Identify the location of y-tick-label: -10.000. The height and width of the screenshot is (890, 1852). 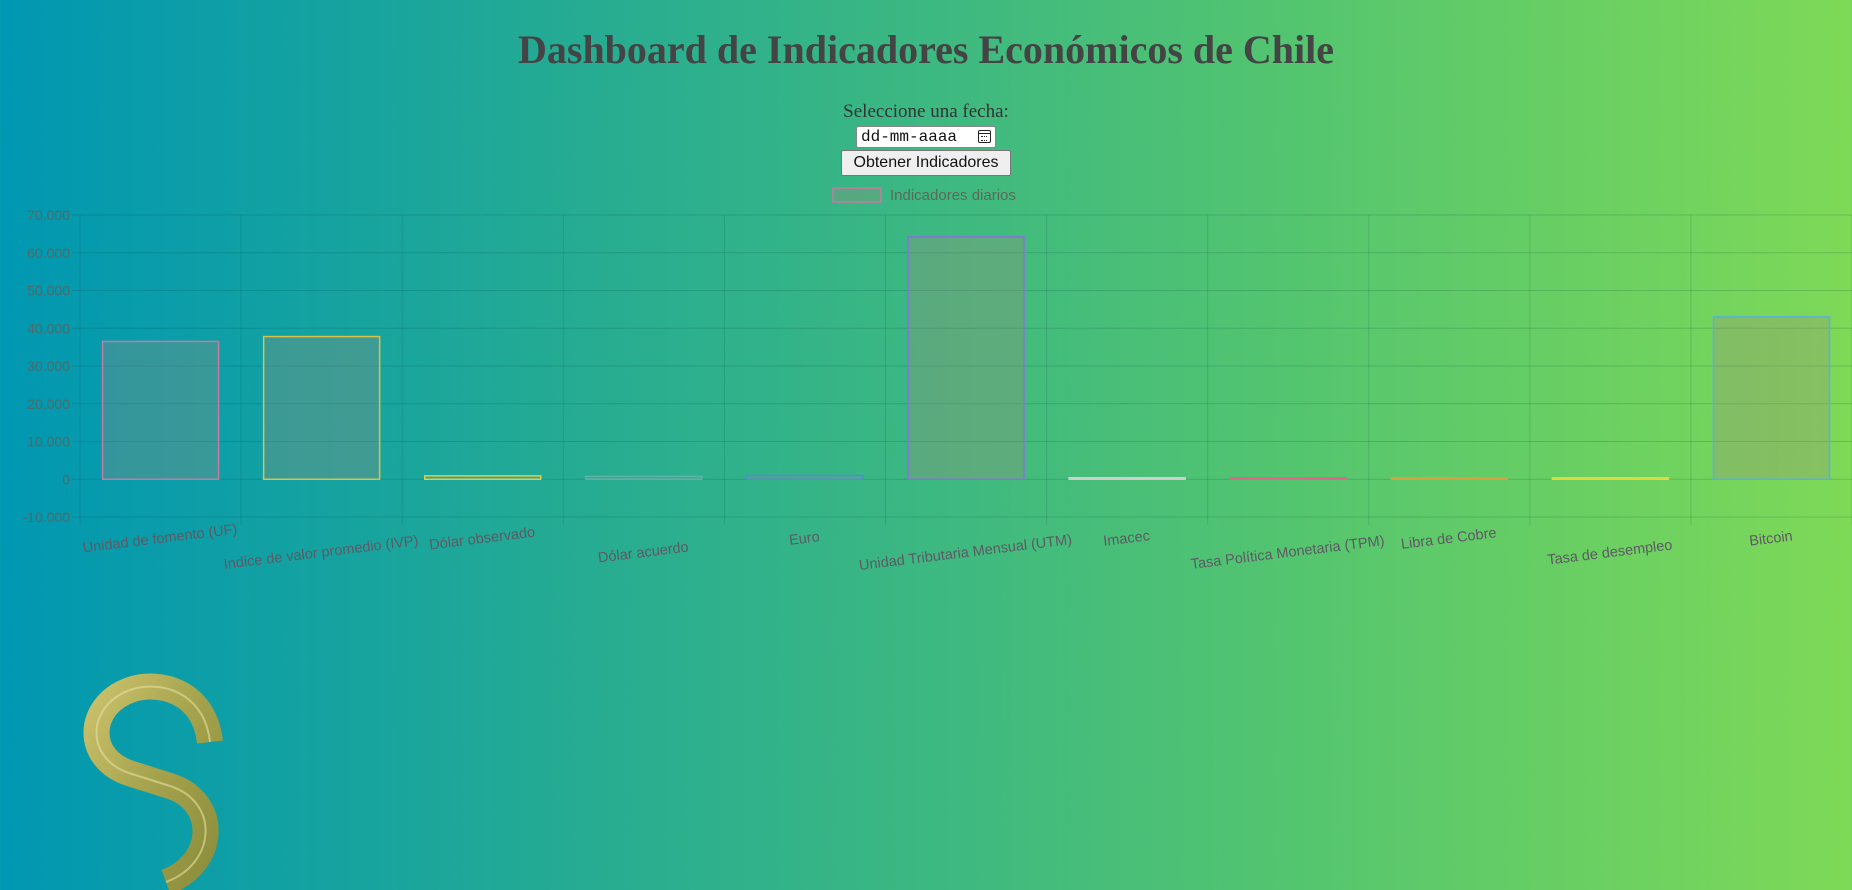
(47, 517).